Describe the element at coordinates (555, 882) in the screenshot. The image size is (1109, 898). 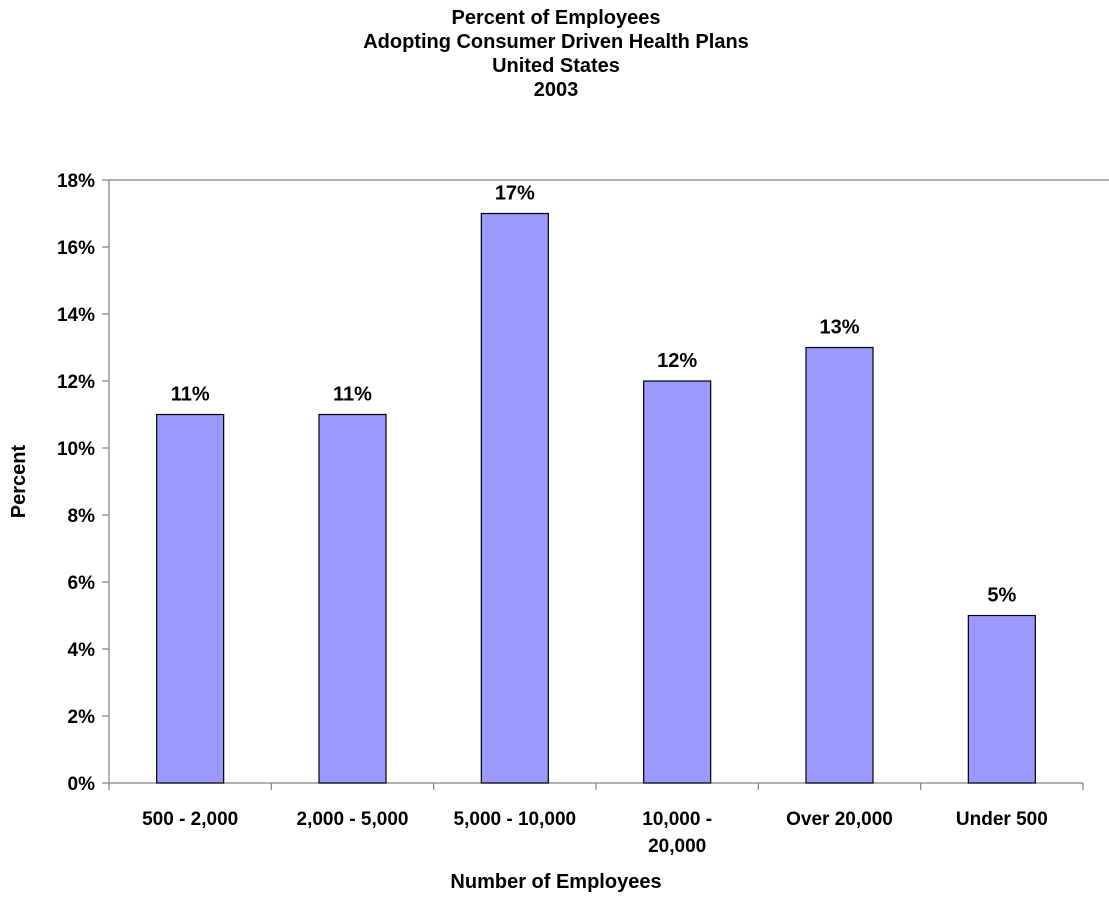
I see `x-axis-label: Number of Employees` at that location.